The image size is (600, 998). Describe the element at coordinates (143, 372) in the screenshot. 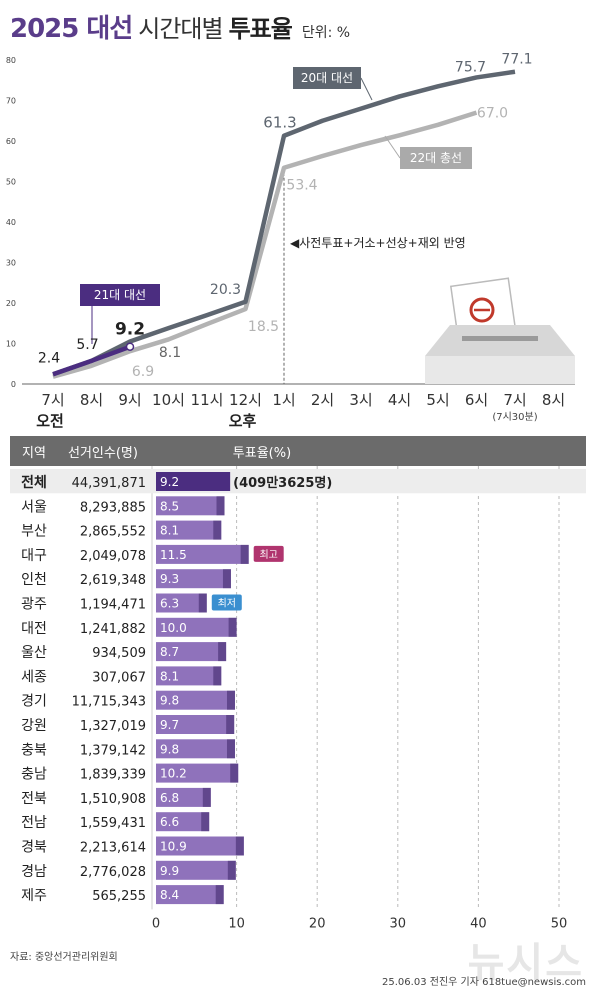

I see `value-label: 6.9` at that location.